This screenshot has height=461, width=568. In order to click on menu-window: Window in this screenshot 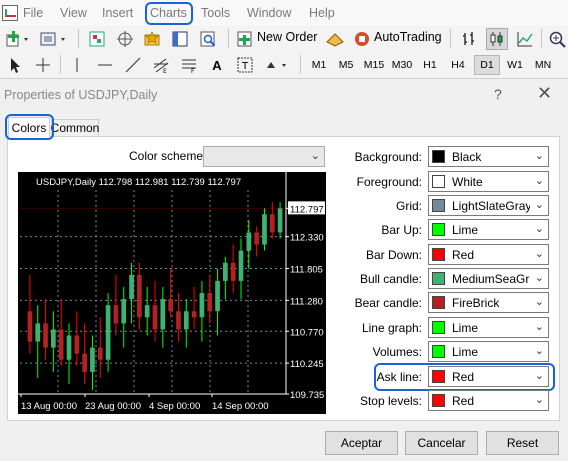, I will do `click(269, 13)`.